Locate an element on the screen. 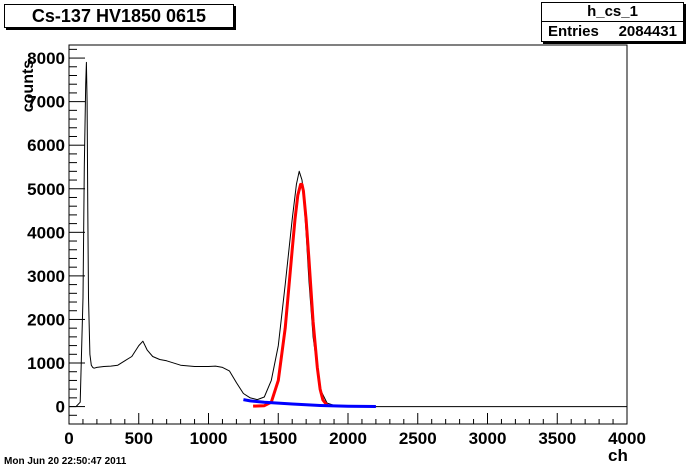 This screenshot has height=472, width=696. y-axis-label: counts is located at coordinates (28, 86).